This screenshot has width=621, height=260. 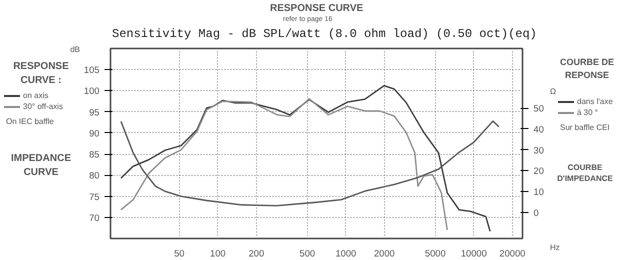 What do you see at coordinates (585, 128) in the screenshot?
I see `text: Sur baffle CEI` at bounding box center [585, 128].